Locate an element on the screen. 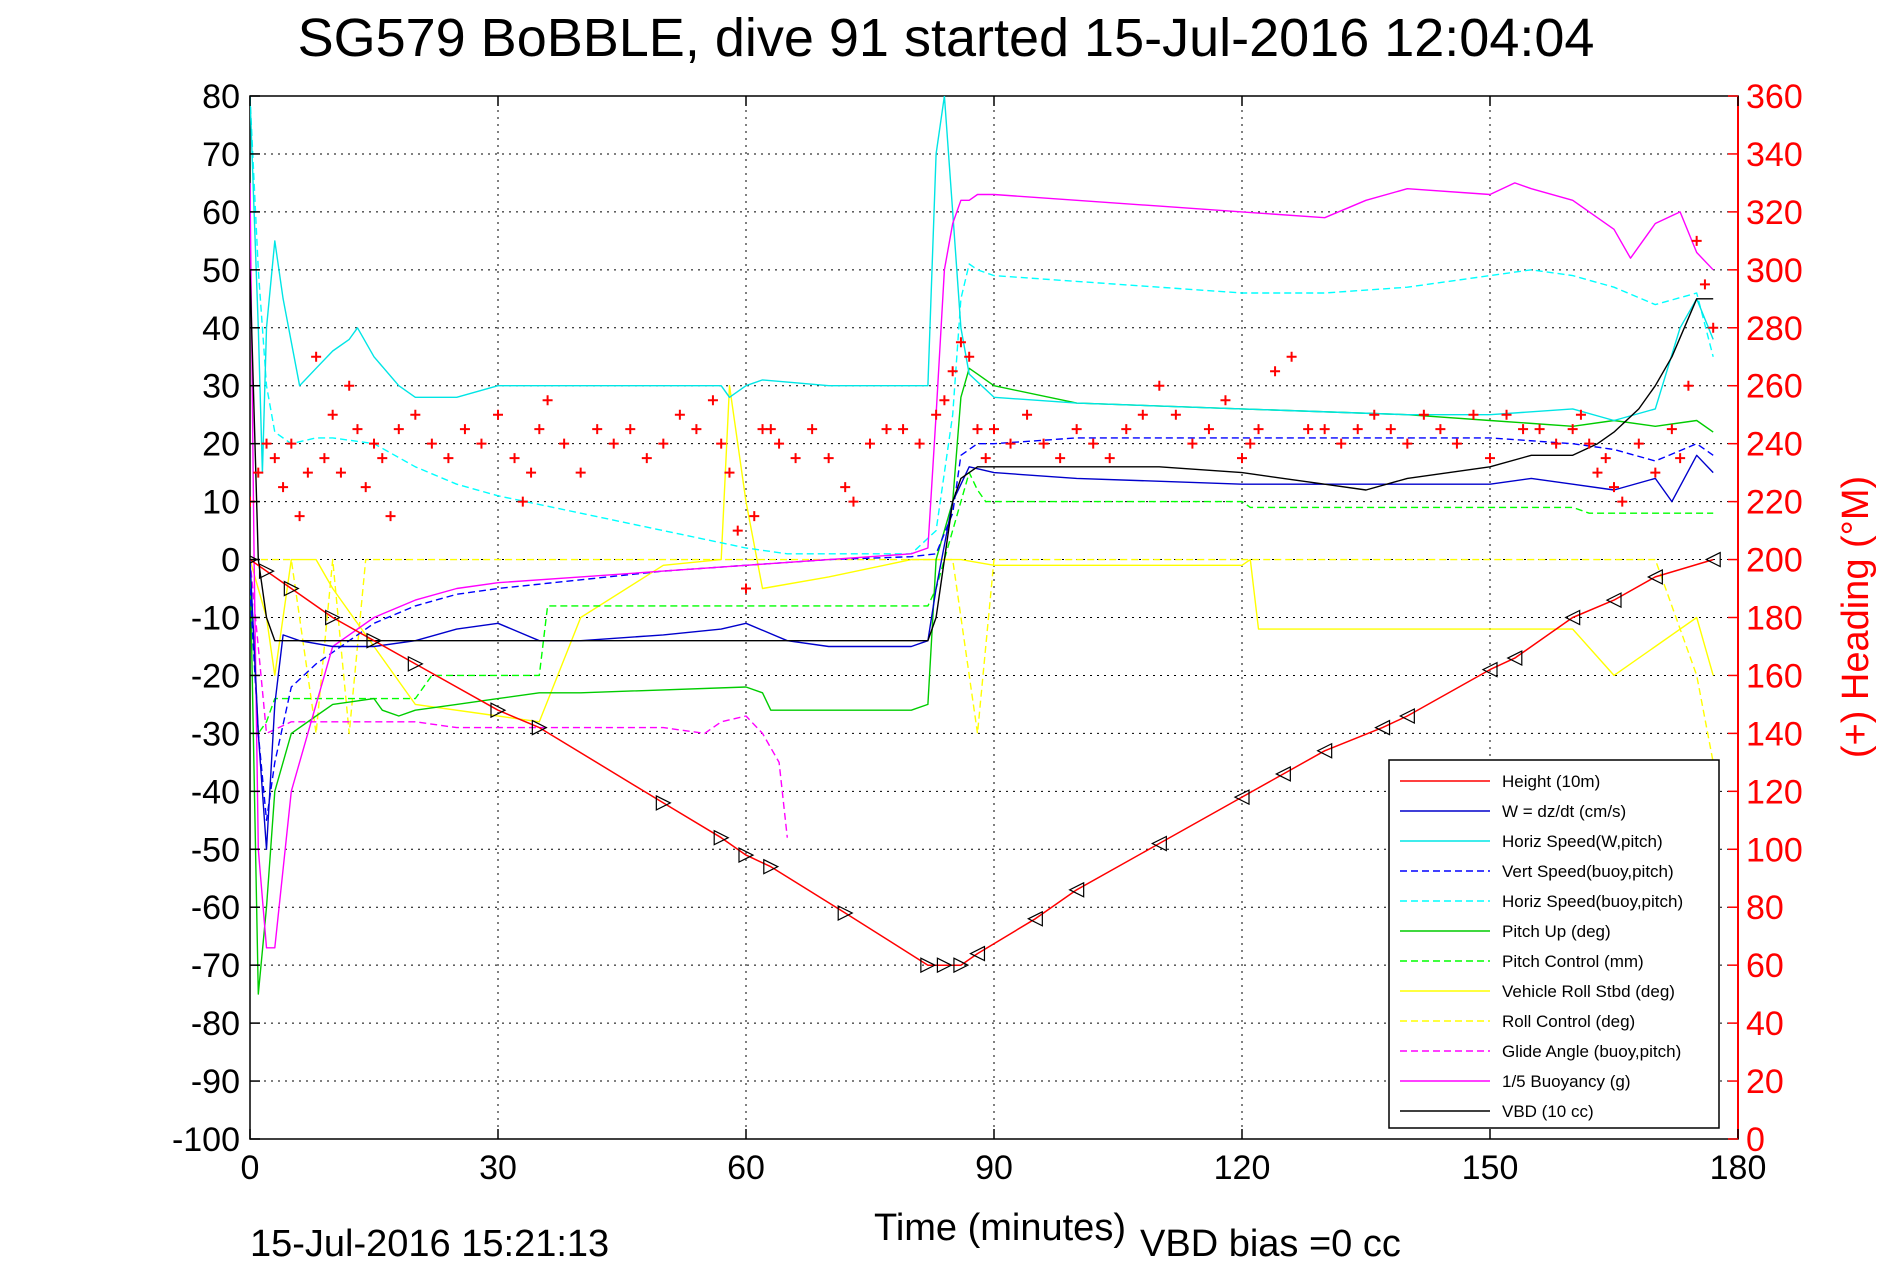  right-tick-label: 40 is located at coordinates (1765, 1024).